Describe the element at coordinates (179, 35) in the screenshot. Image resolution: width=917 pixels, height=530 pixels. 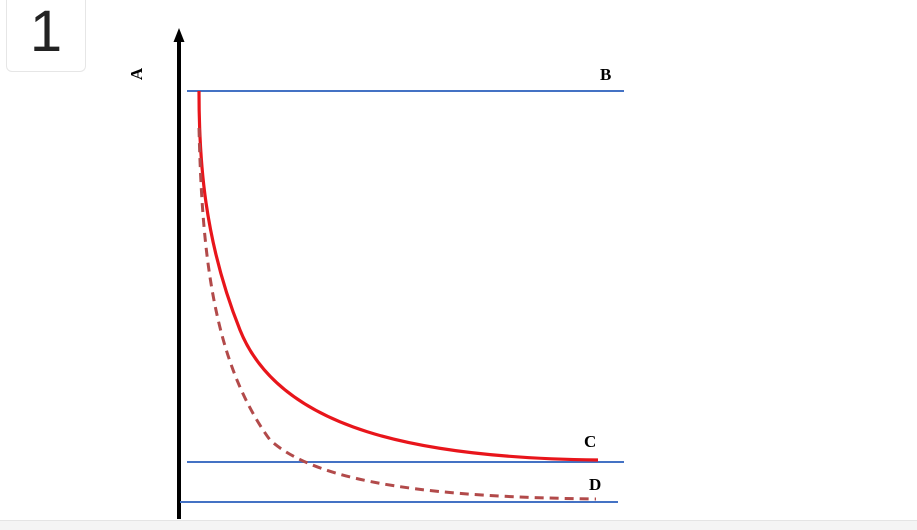
I see `y-axis-arrow-icon` at that location.